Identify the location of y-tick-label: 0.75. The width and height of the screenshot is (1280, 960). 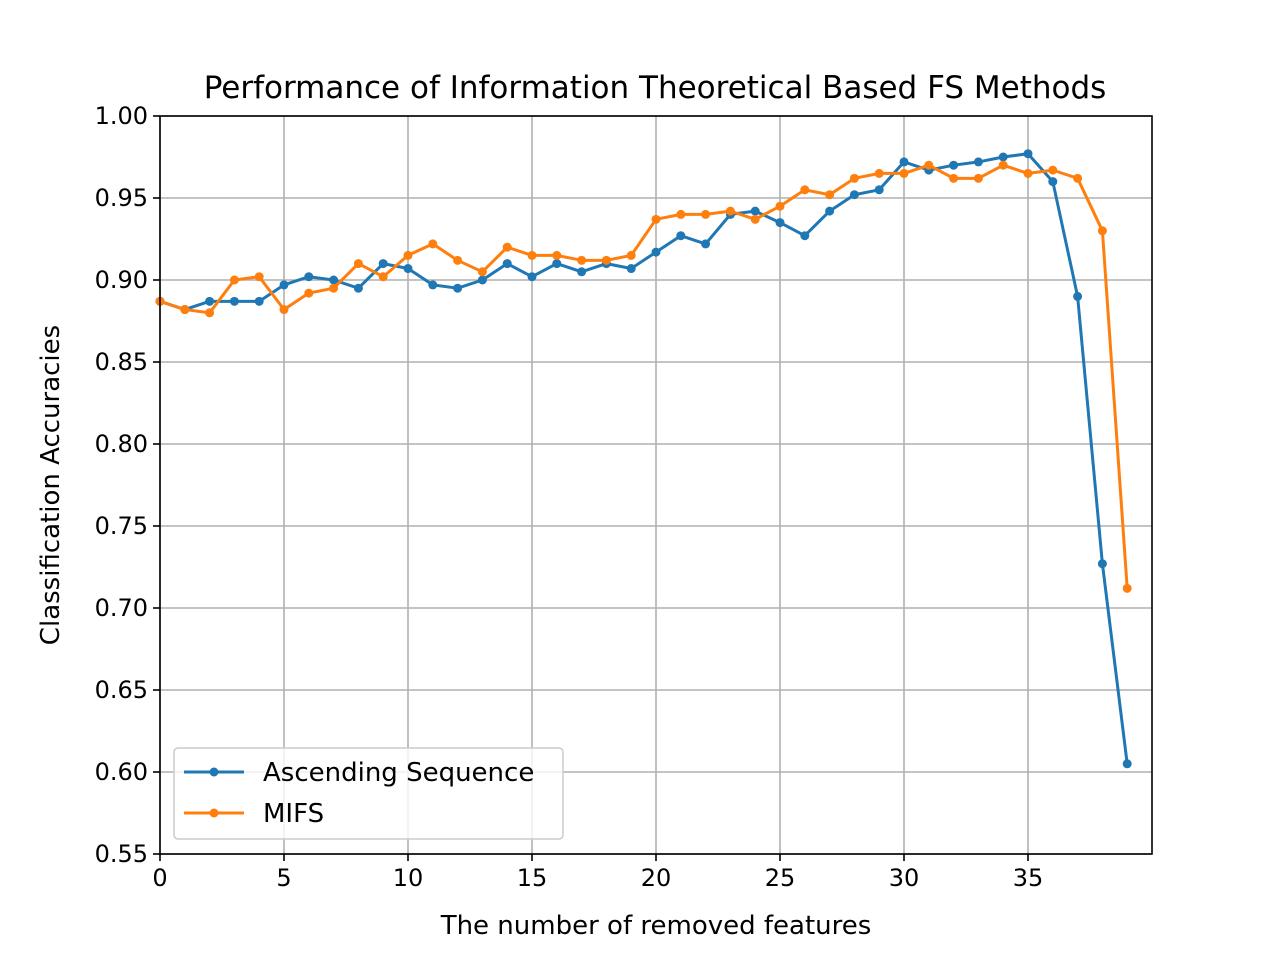
(121, 526).